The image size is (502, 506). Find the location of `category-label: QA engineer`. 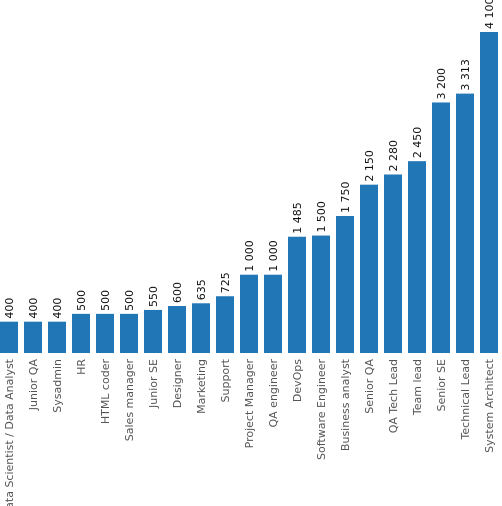

category-label: QA engineer is located at coordinates (273, 393).